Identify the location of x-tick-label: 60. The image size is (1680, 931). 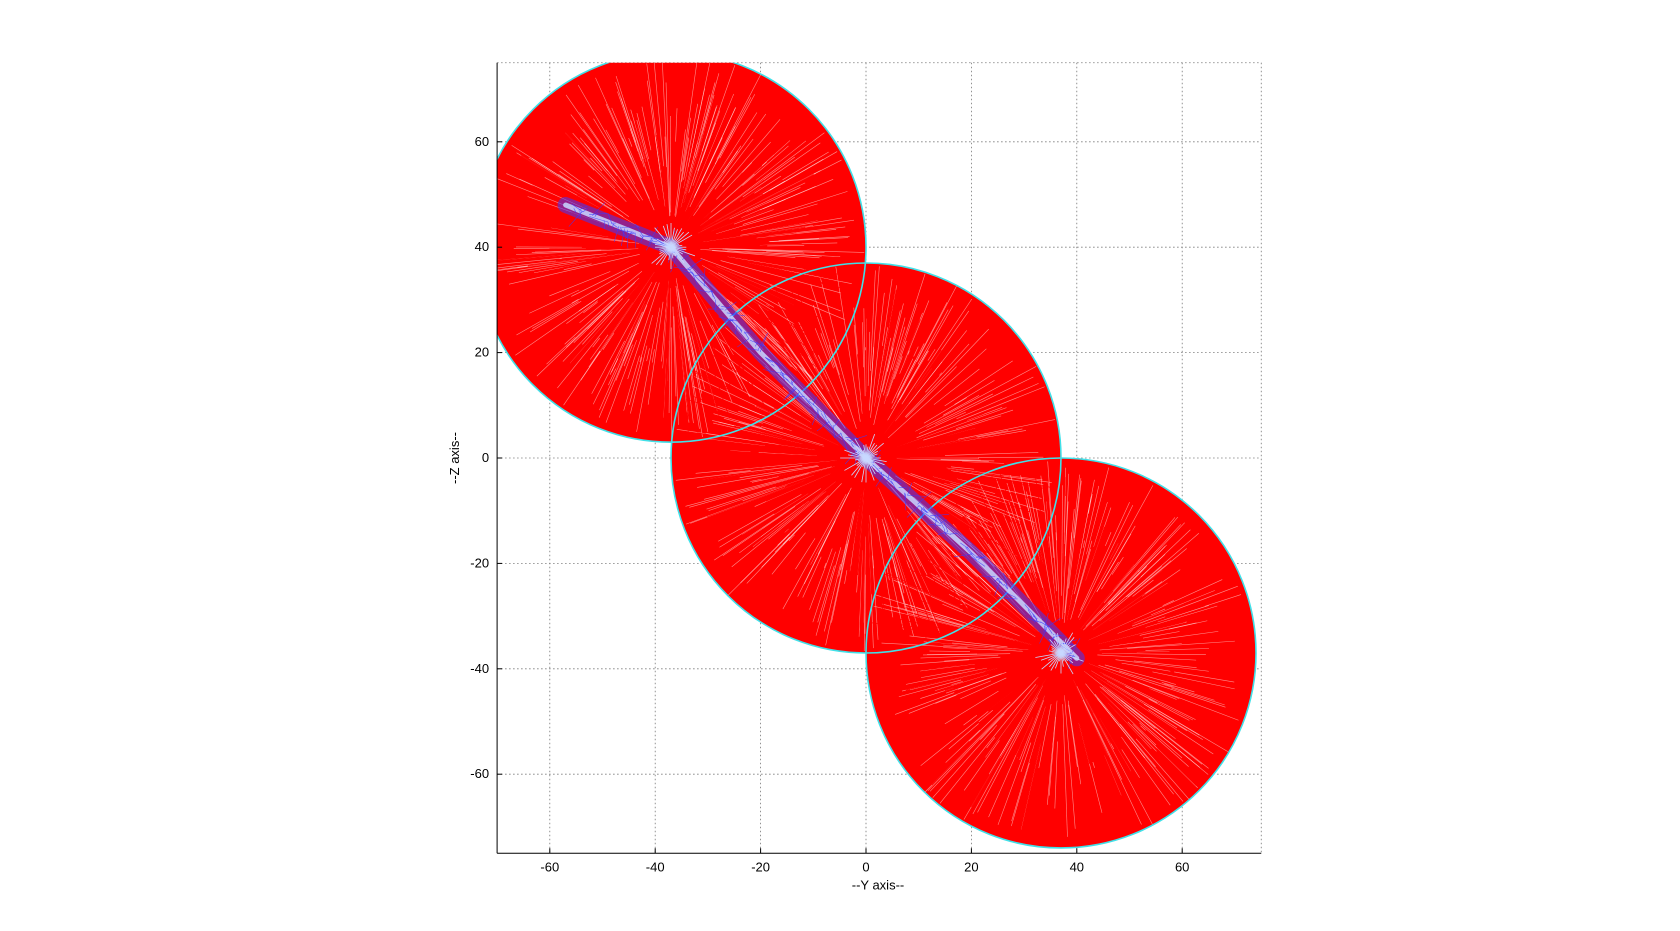
(1182, 866).